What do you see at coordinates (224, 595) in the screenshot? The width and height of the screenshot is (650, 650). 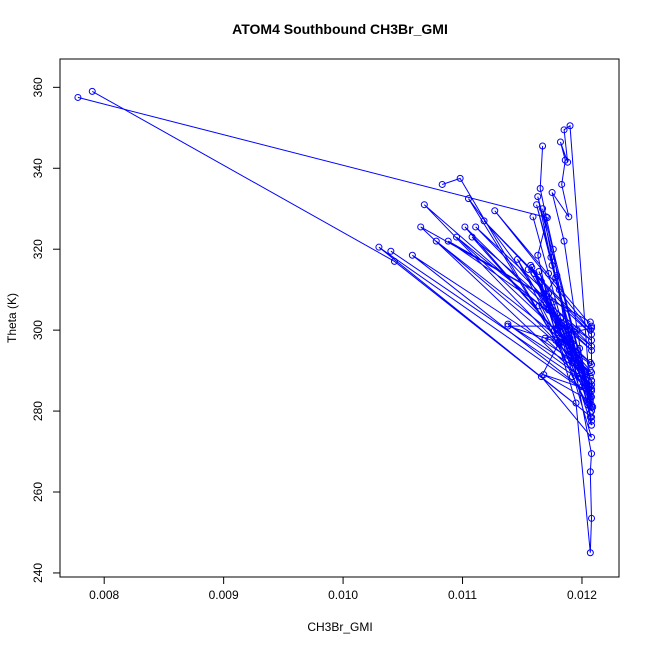 I see `x-tick-label: 0.009` at bounding box center [224, 595].